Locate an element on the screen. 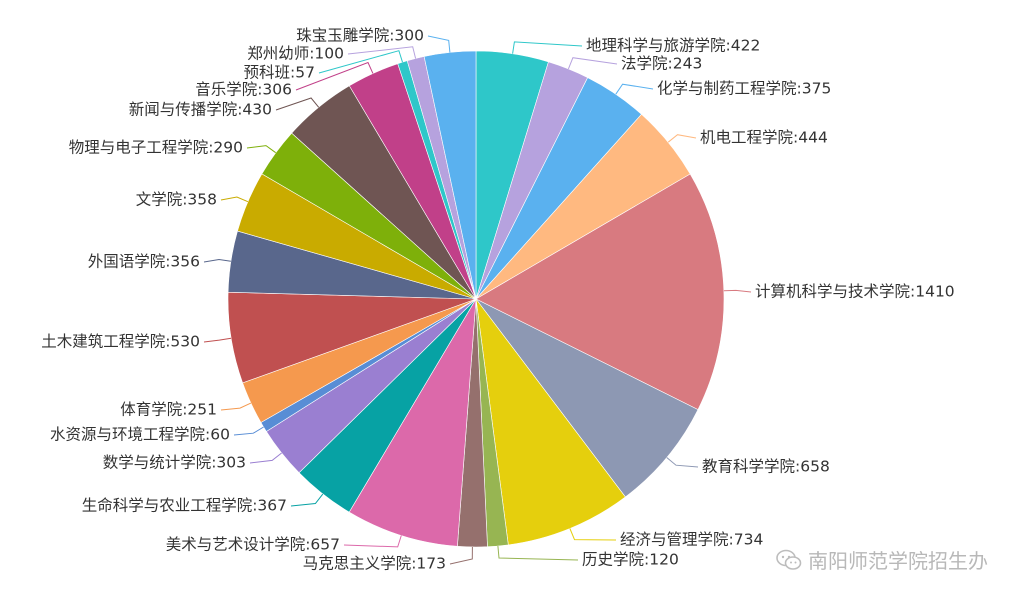 The width and height of the screenshot is (1012, 604). slice-label: 马克思主义学院:173 is located at coordinates (374, 563).